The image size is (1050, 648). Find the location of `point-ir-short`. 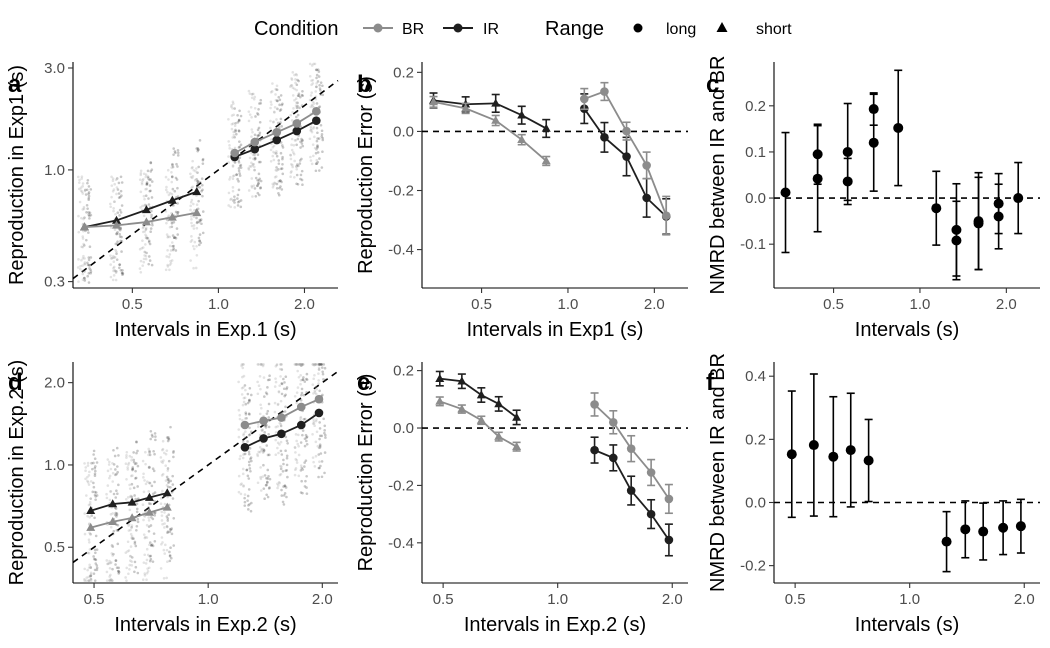

point-ir-short is located at coordinates (91, 510).